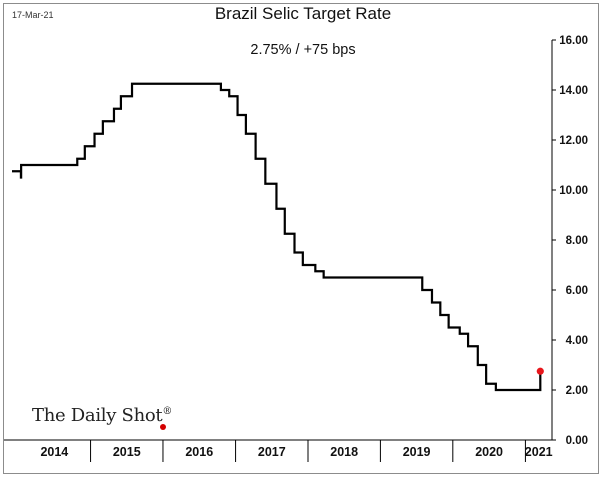 The height and width of the screenshot is (480, 606). What do you see at coordinates (540, 371) in the screenshot?
I see `latest-value-point` at bounding box center [540, 371].